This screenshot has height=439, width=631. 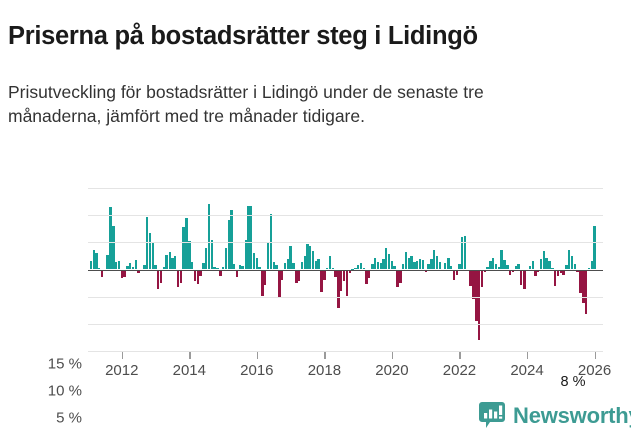 What do you see at coordinates (189, 370) in the screenshot?
I see `x-axis-label: 2014` at bounding box center [189, 370].